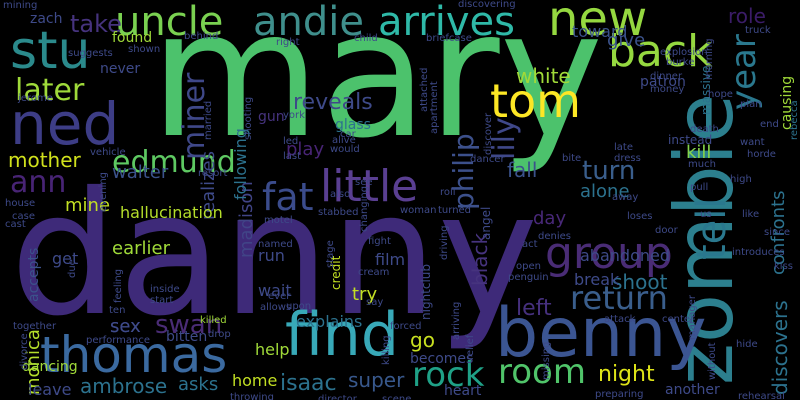 This screenshot has height=400, width=800. What do you see at coordinates (169, 22) in the screenshot?
I see `word: uncle` at bounding box center [169, 22].